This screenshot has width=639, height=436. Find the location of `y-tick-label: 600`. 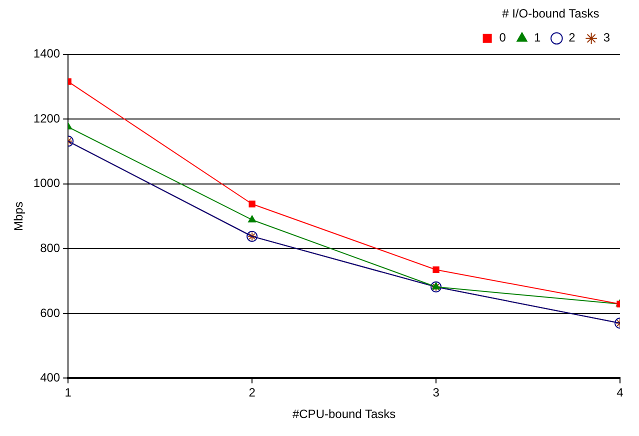

y-tick-label: 600 is located at coordinates (50, 313).